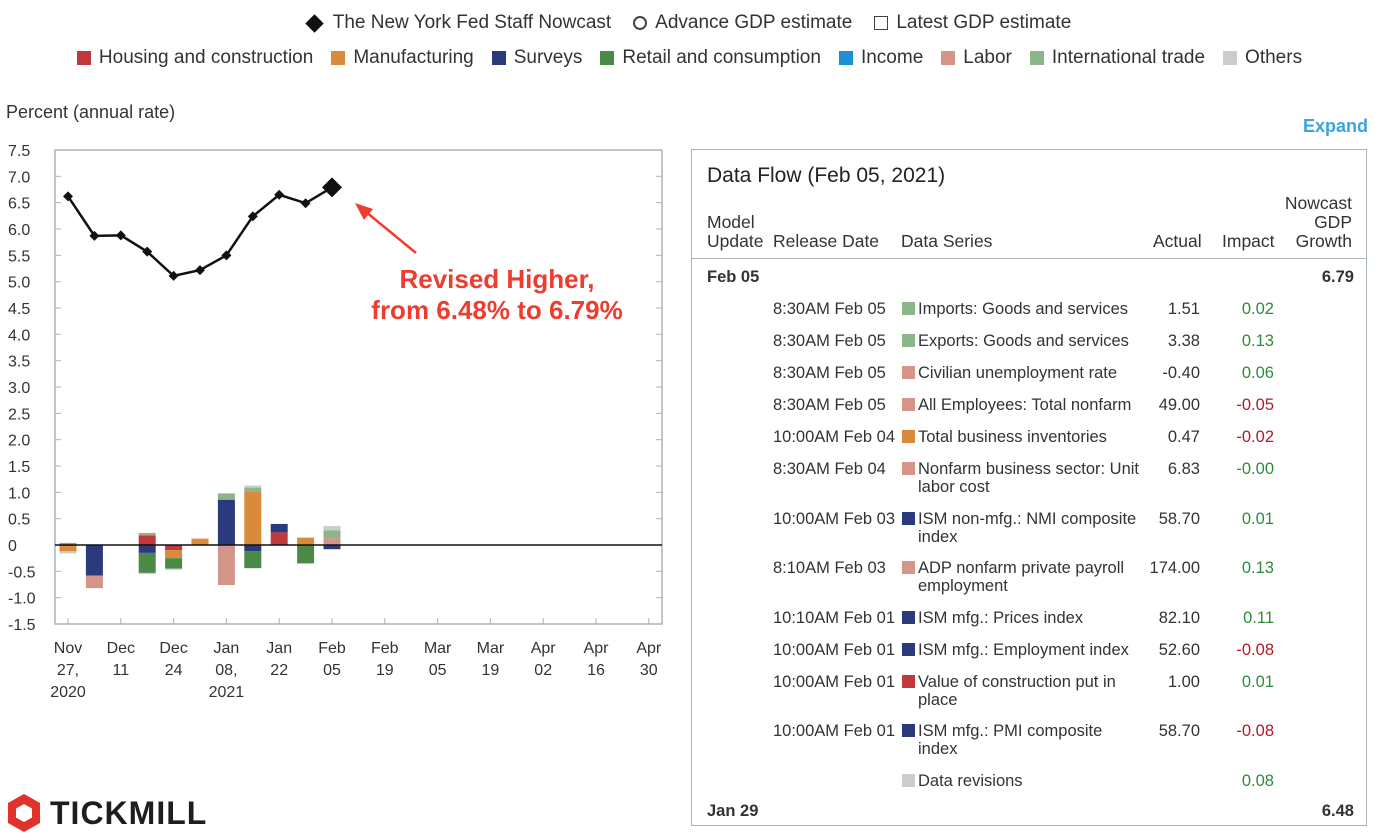 Image resolution: width=1379 pixels, height=840 pixels. I want to click on legend-item-latest: Latest GDP estimate, so click(972, 23).